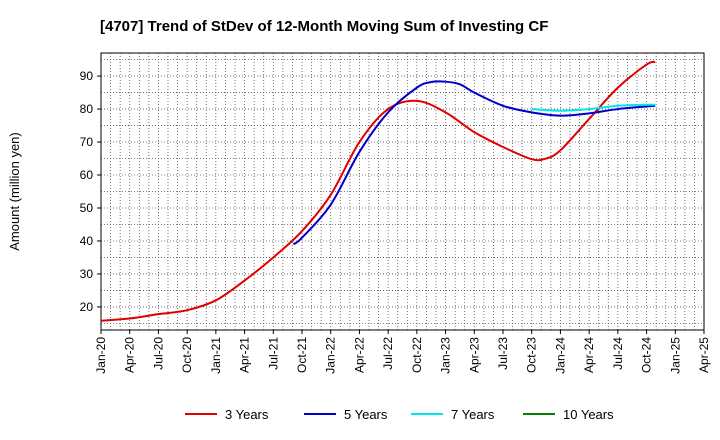 The width and height of the screenshot is (720, 440). I want to click on x-tick-label: Jul-20, so click(158, 353).